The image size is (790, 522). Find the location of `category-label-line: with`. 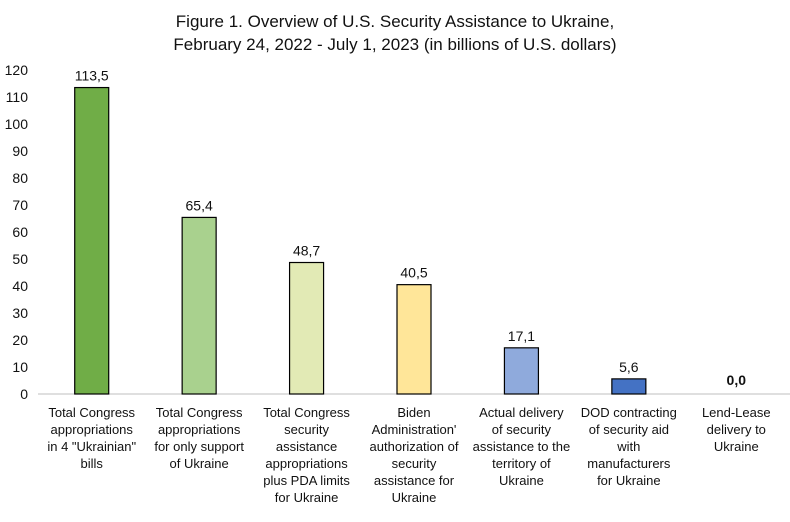

category-label-line: with is located at coordinates (628, 446).